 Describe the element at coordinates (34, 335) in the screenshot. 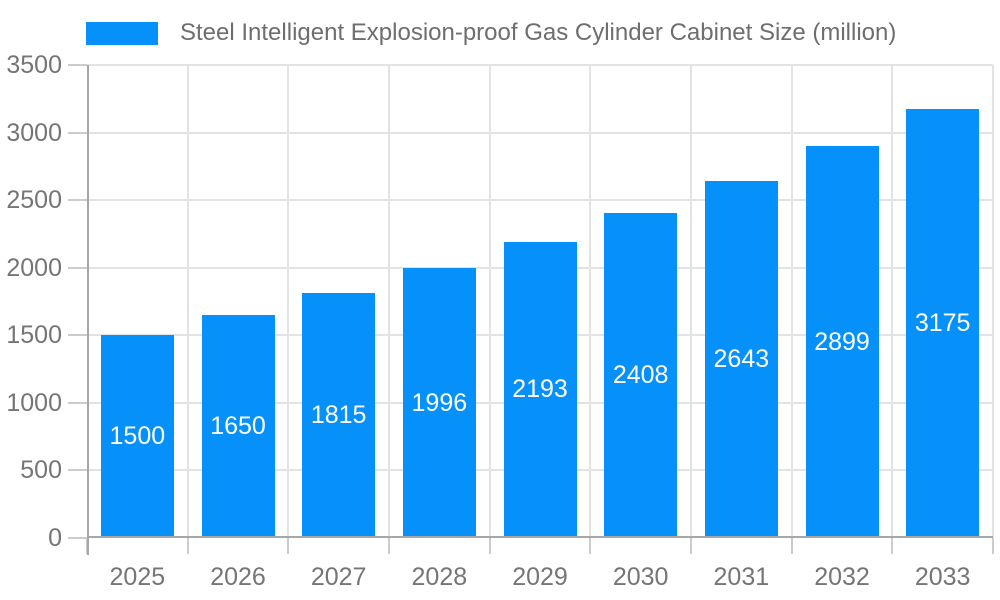

I see `y-axis-tick-label: 1500` at that location.